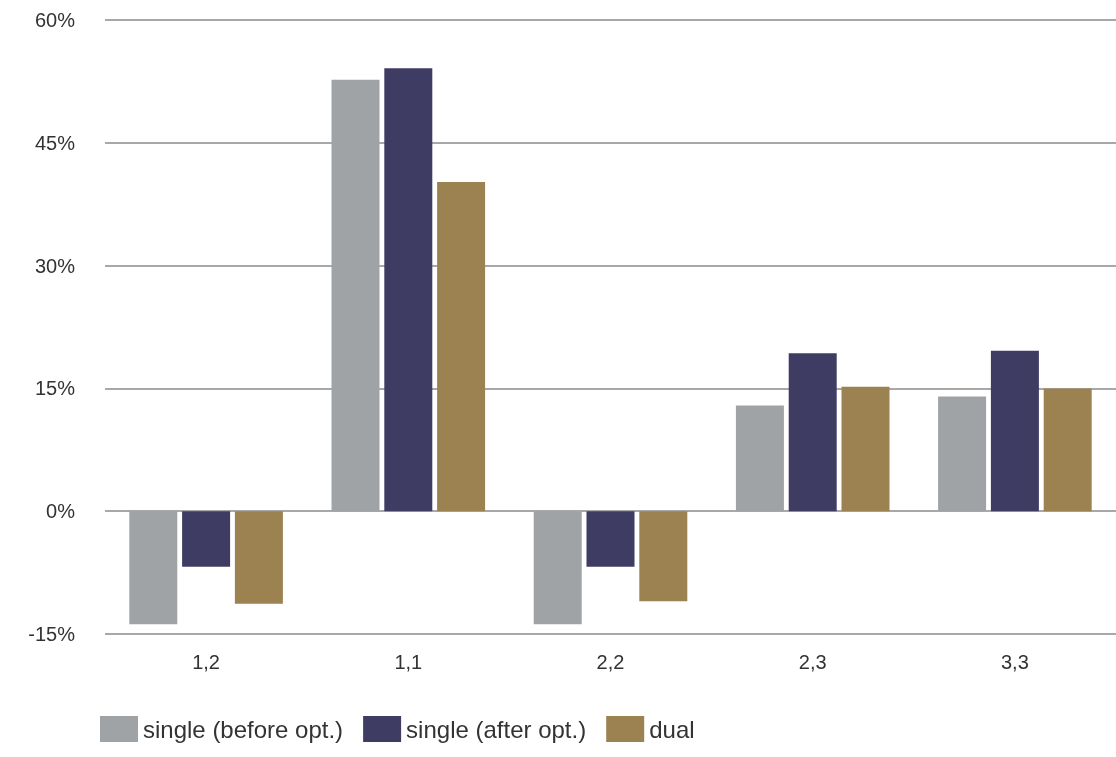 Image resolution: width=1116 pixels, height=757 pixels. What do you see at coordinates (206, 662) in the screenshot?
I see `x-tick-label: 1,2` at bounding box center [206, 662].